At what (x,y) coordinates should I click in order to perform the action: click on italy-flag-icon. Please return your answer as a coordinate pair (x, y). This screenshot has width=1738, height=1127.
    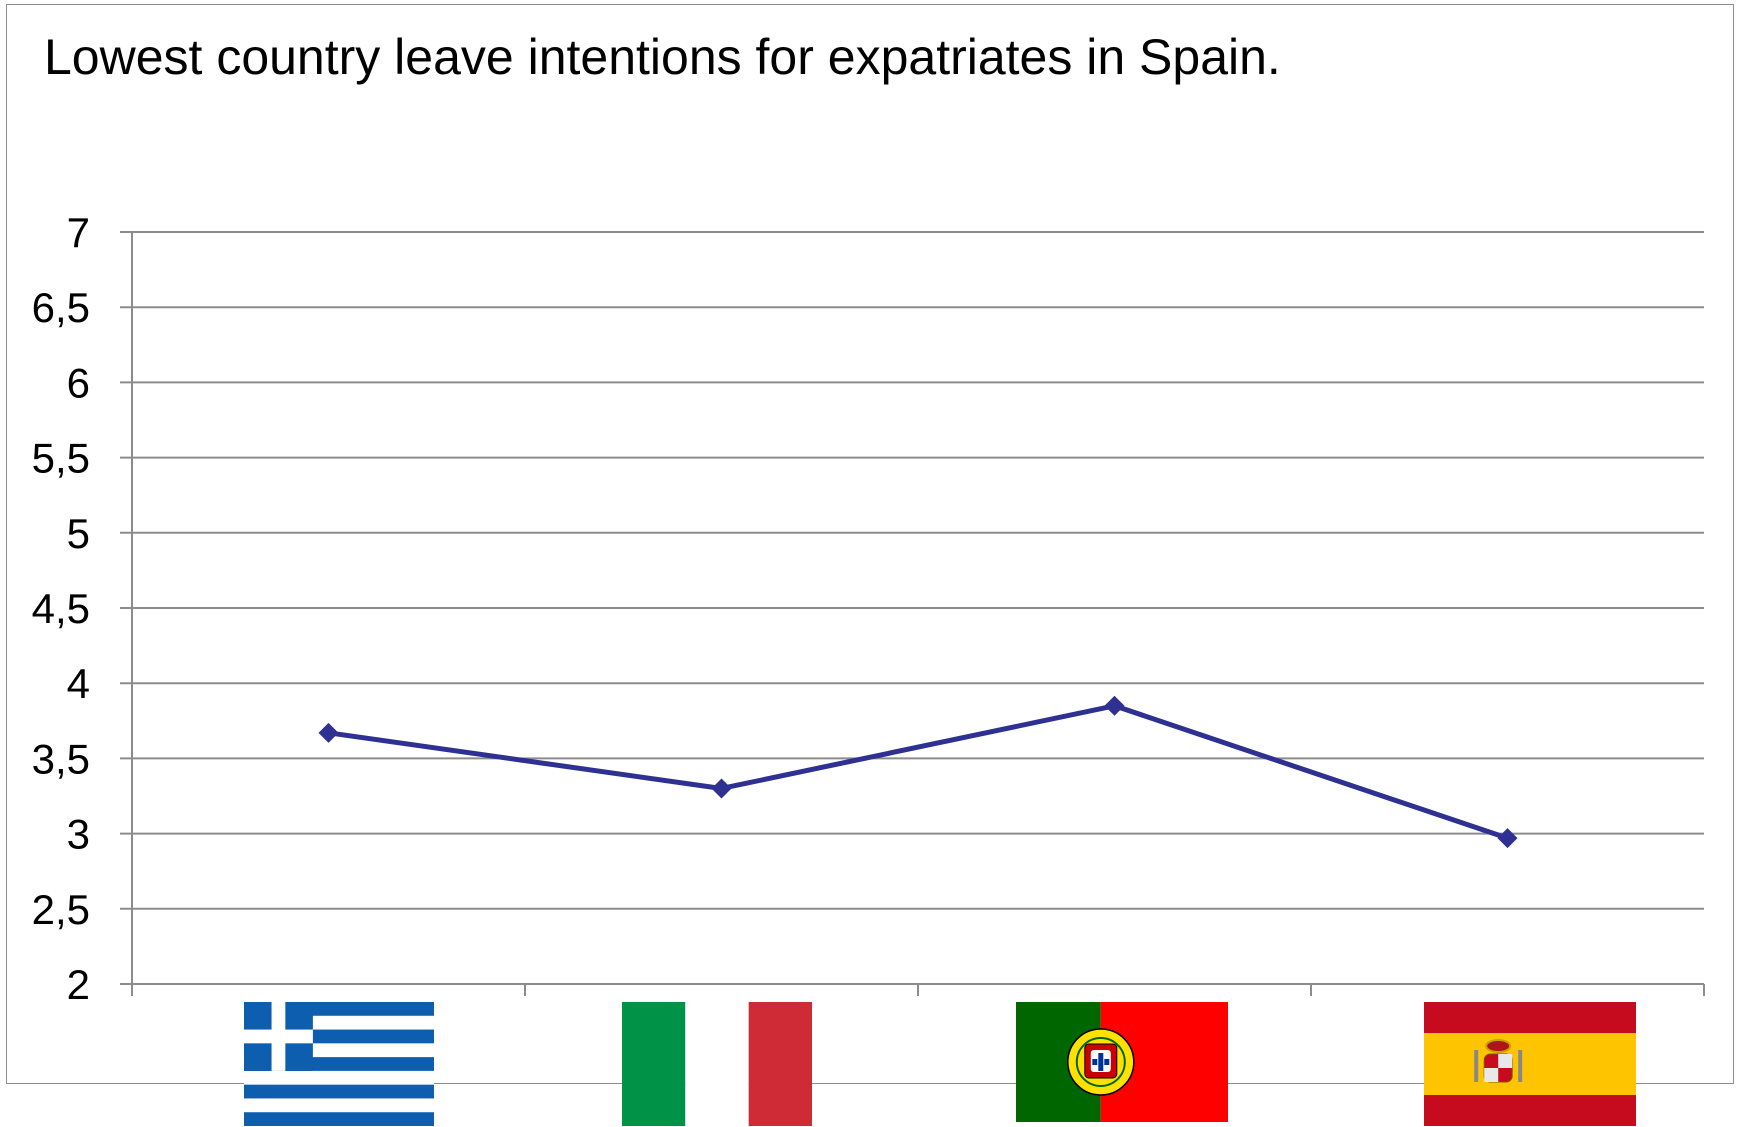
    Looking at the image, I should click on (717, 1064).